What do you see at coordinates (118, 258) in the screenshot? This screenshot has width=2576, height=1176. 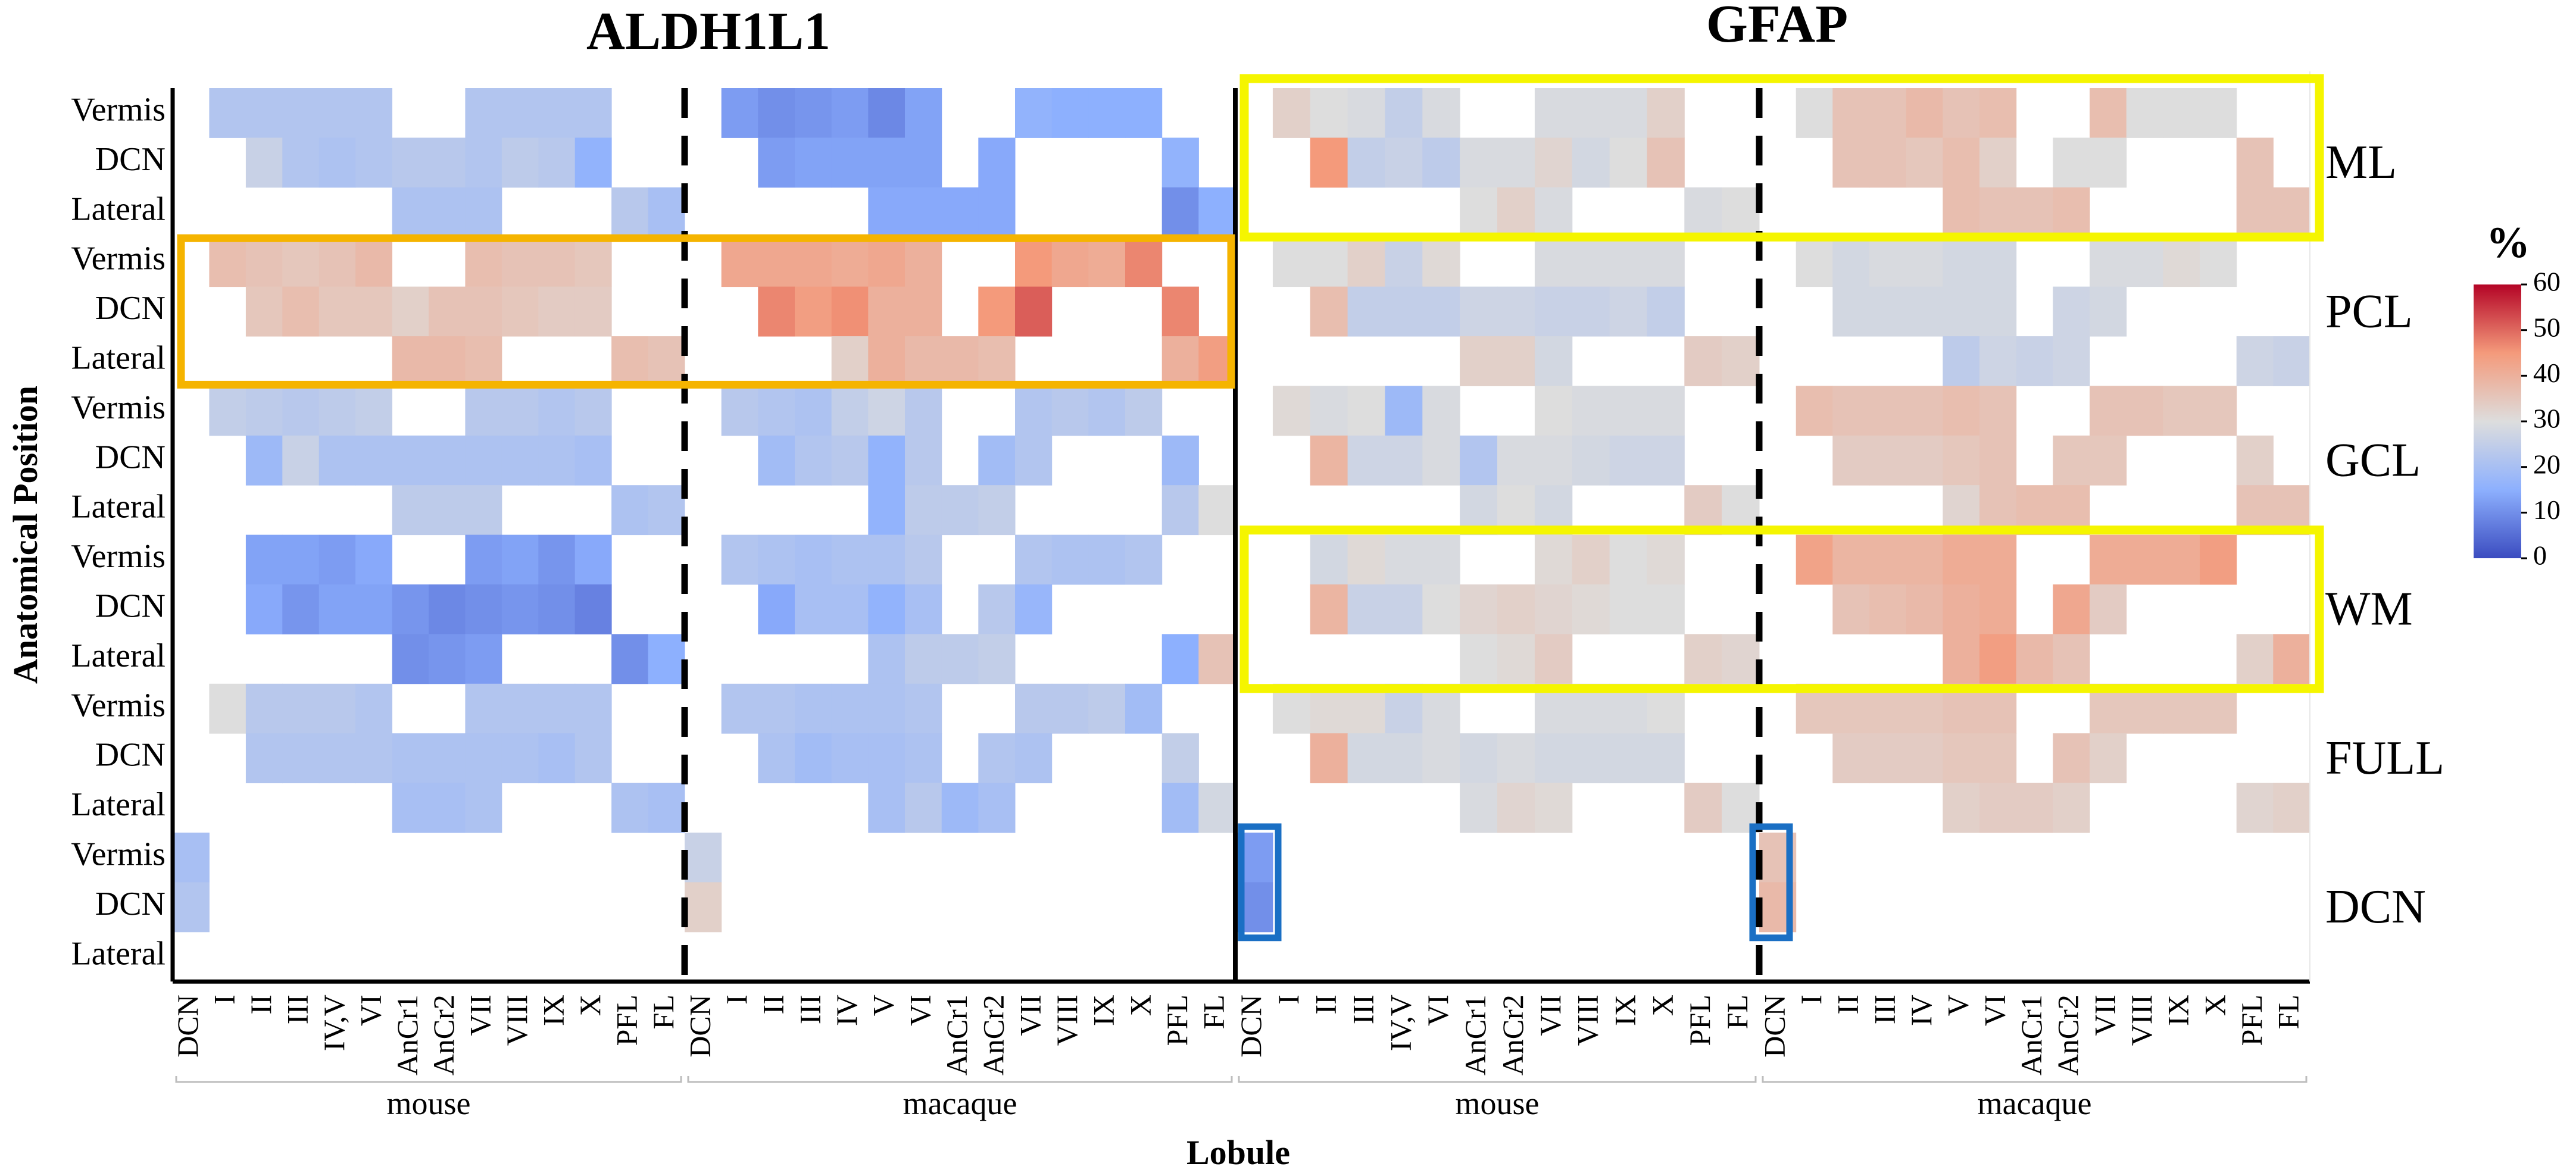 I see `row-label: Vermis` at bounding box center [118, 258].